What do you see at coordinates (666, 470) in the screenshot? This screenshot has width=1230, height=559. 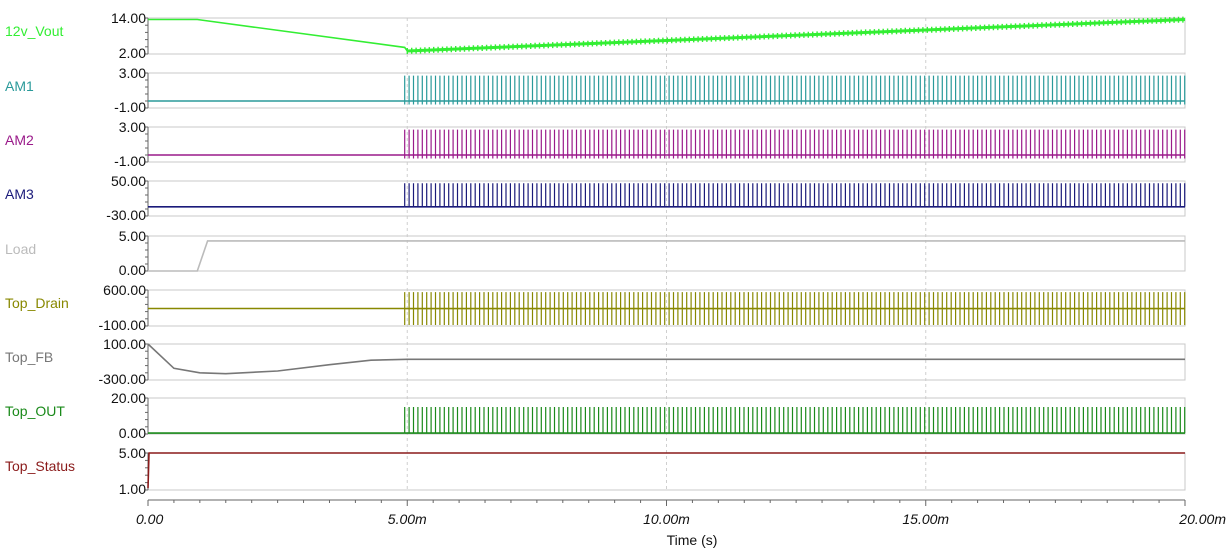 I see `top-status-trace` at bounding box center [666, 470].